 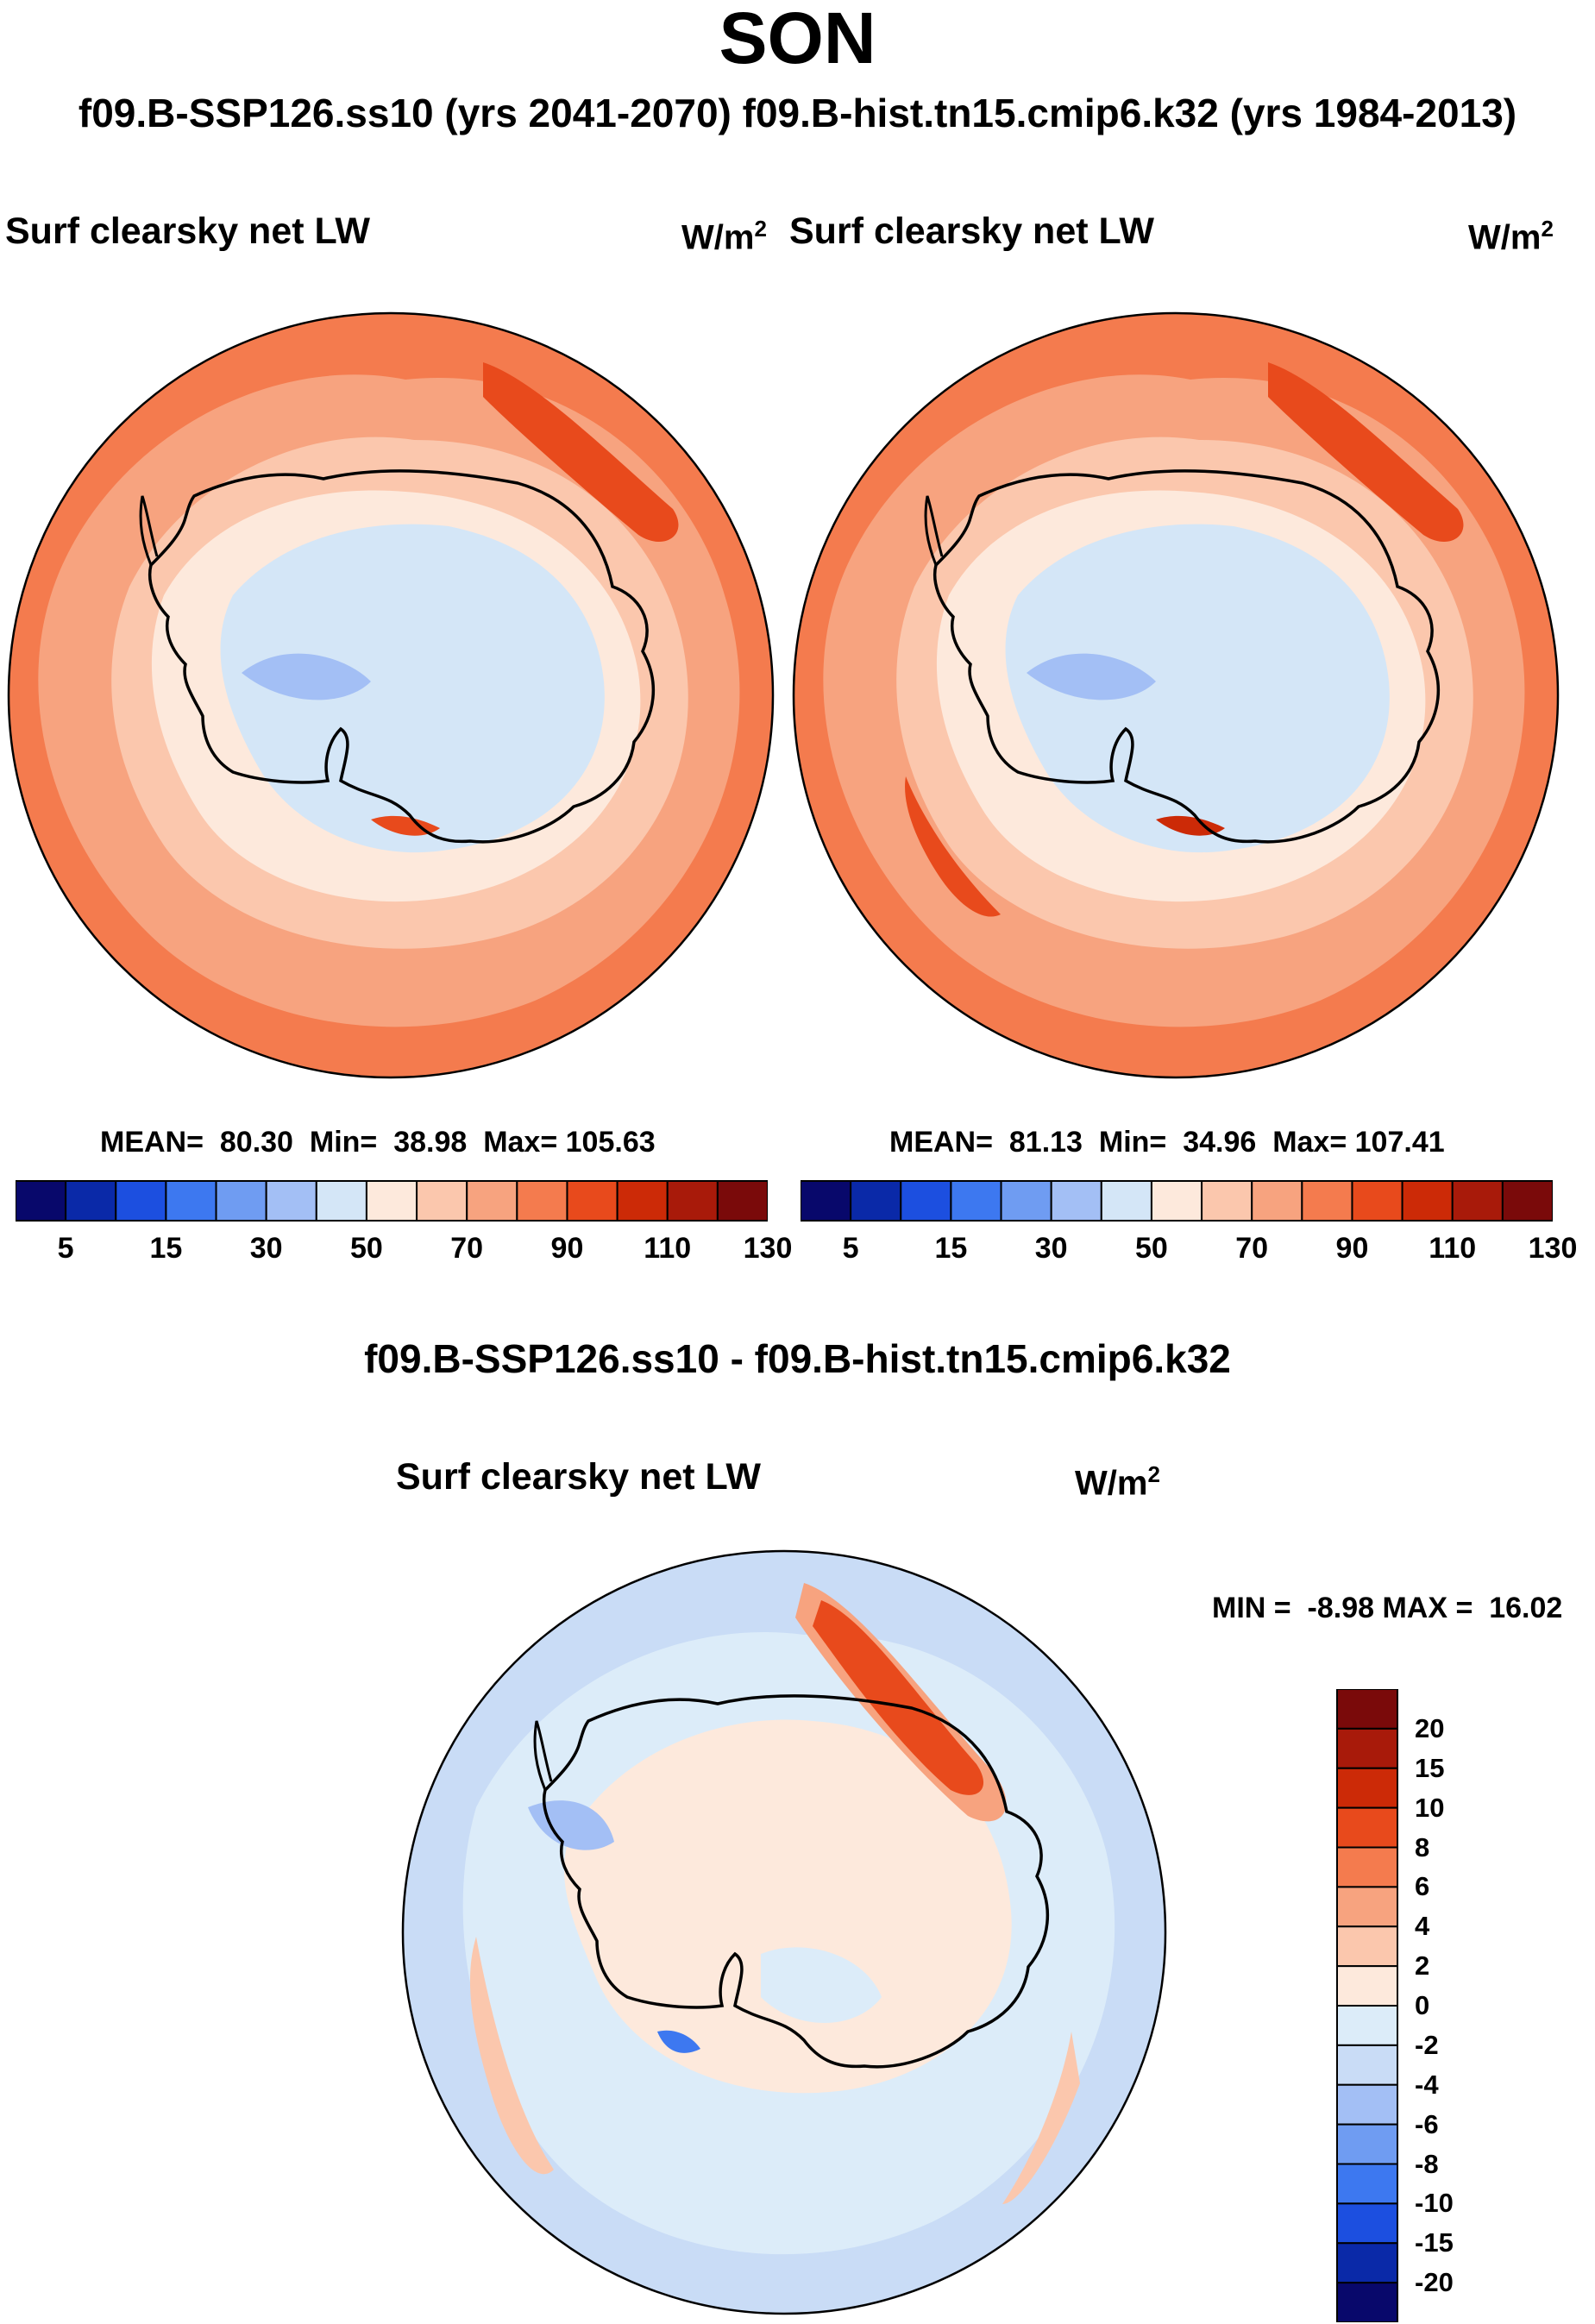 I want to click on diff-colorbar-ticks: 20 15 10 8 6 4 2 0 -2 -4 -6 -8 -10 -15 -20, so click(x=1466, y=2006).